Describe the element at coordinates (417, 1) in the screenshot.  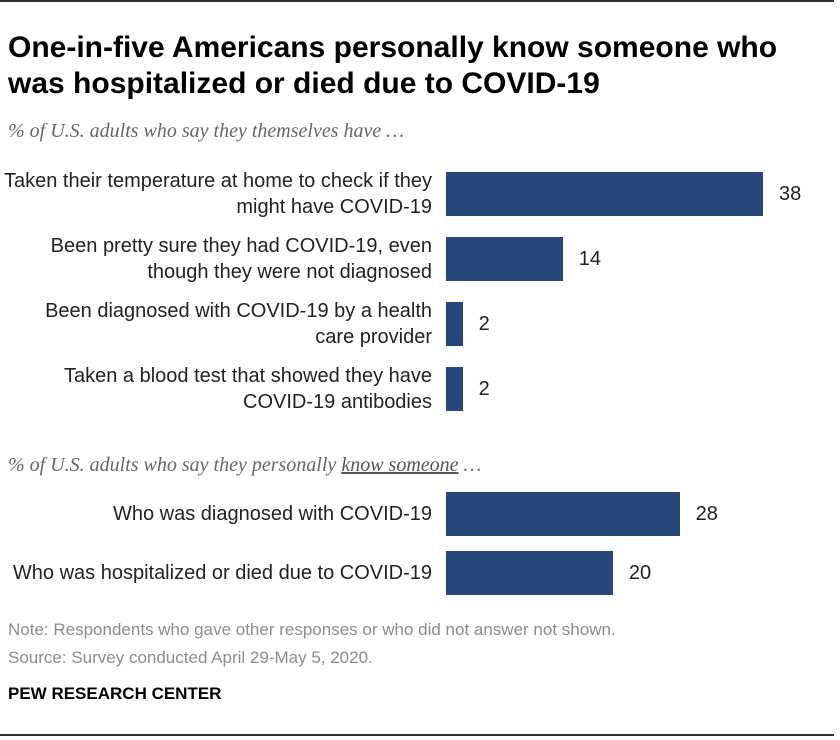
I see `top-rule` at that location.